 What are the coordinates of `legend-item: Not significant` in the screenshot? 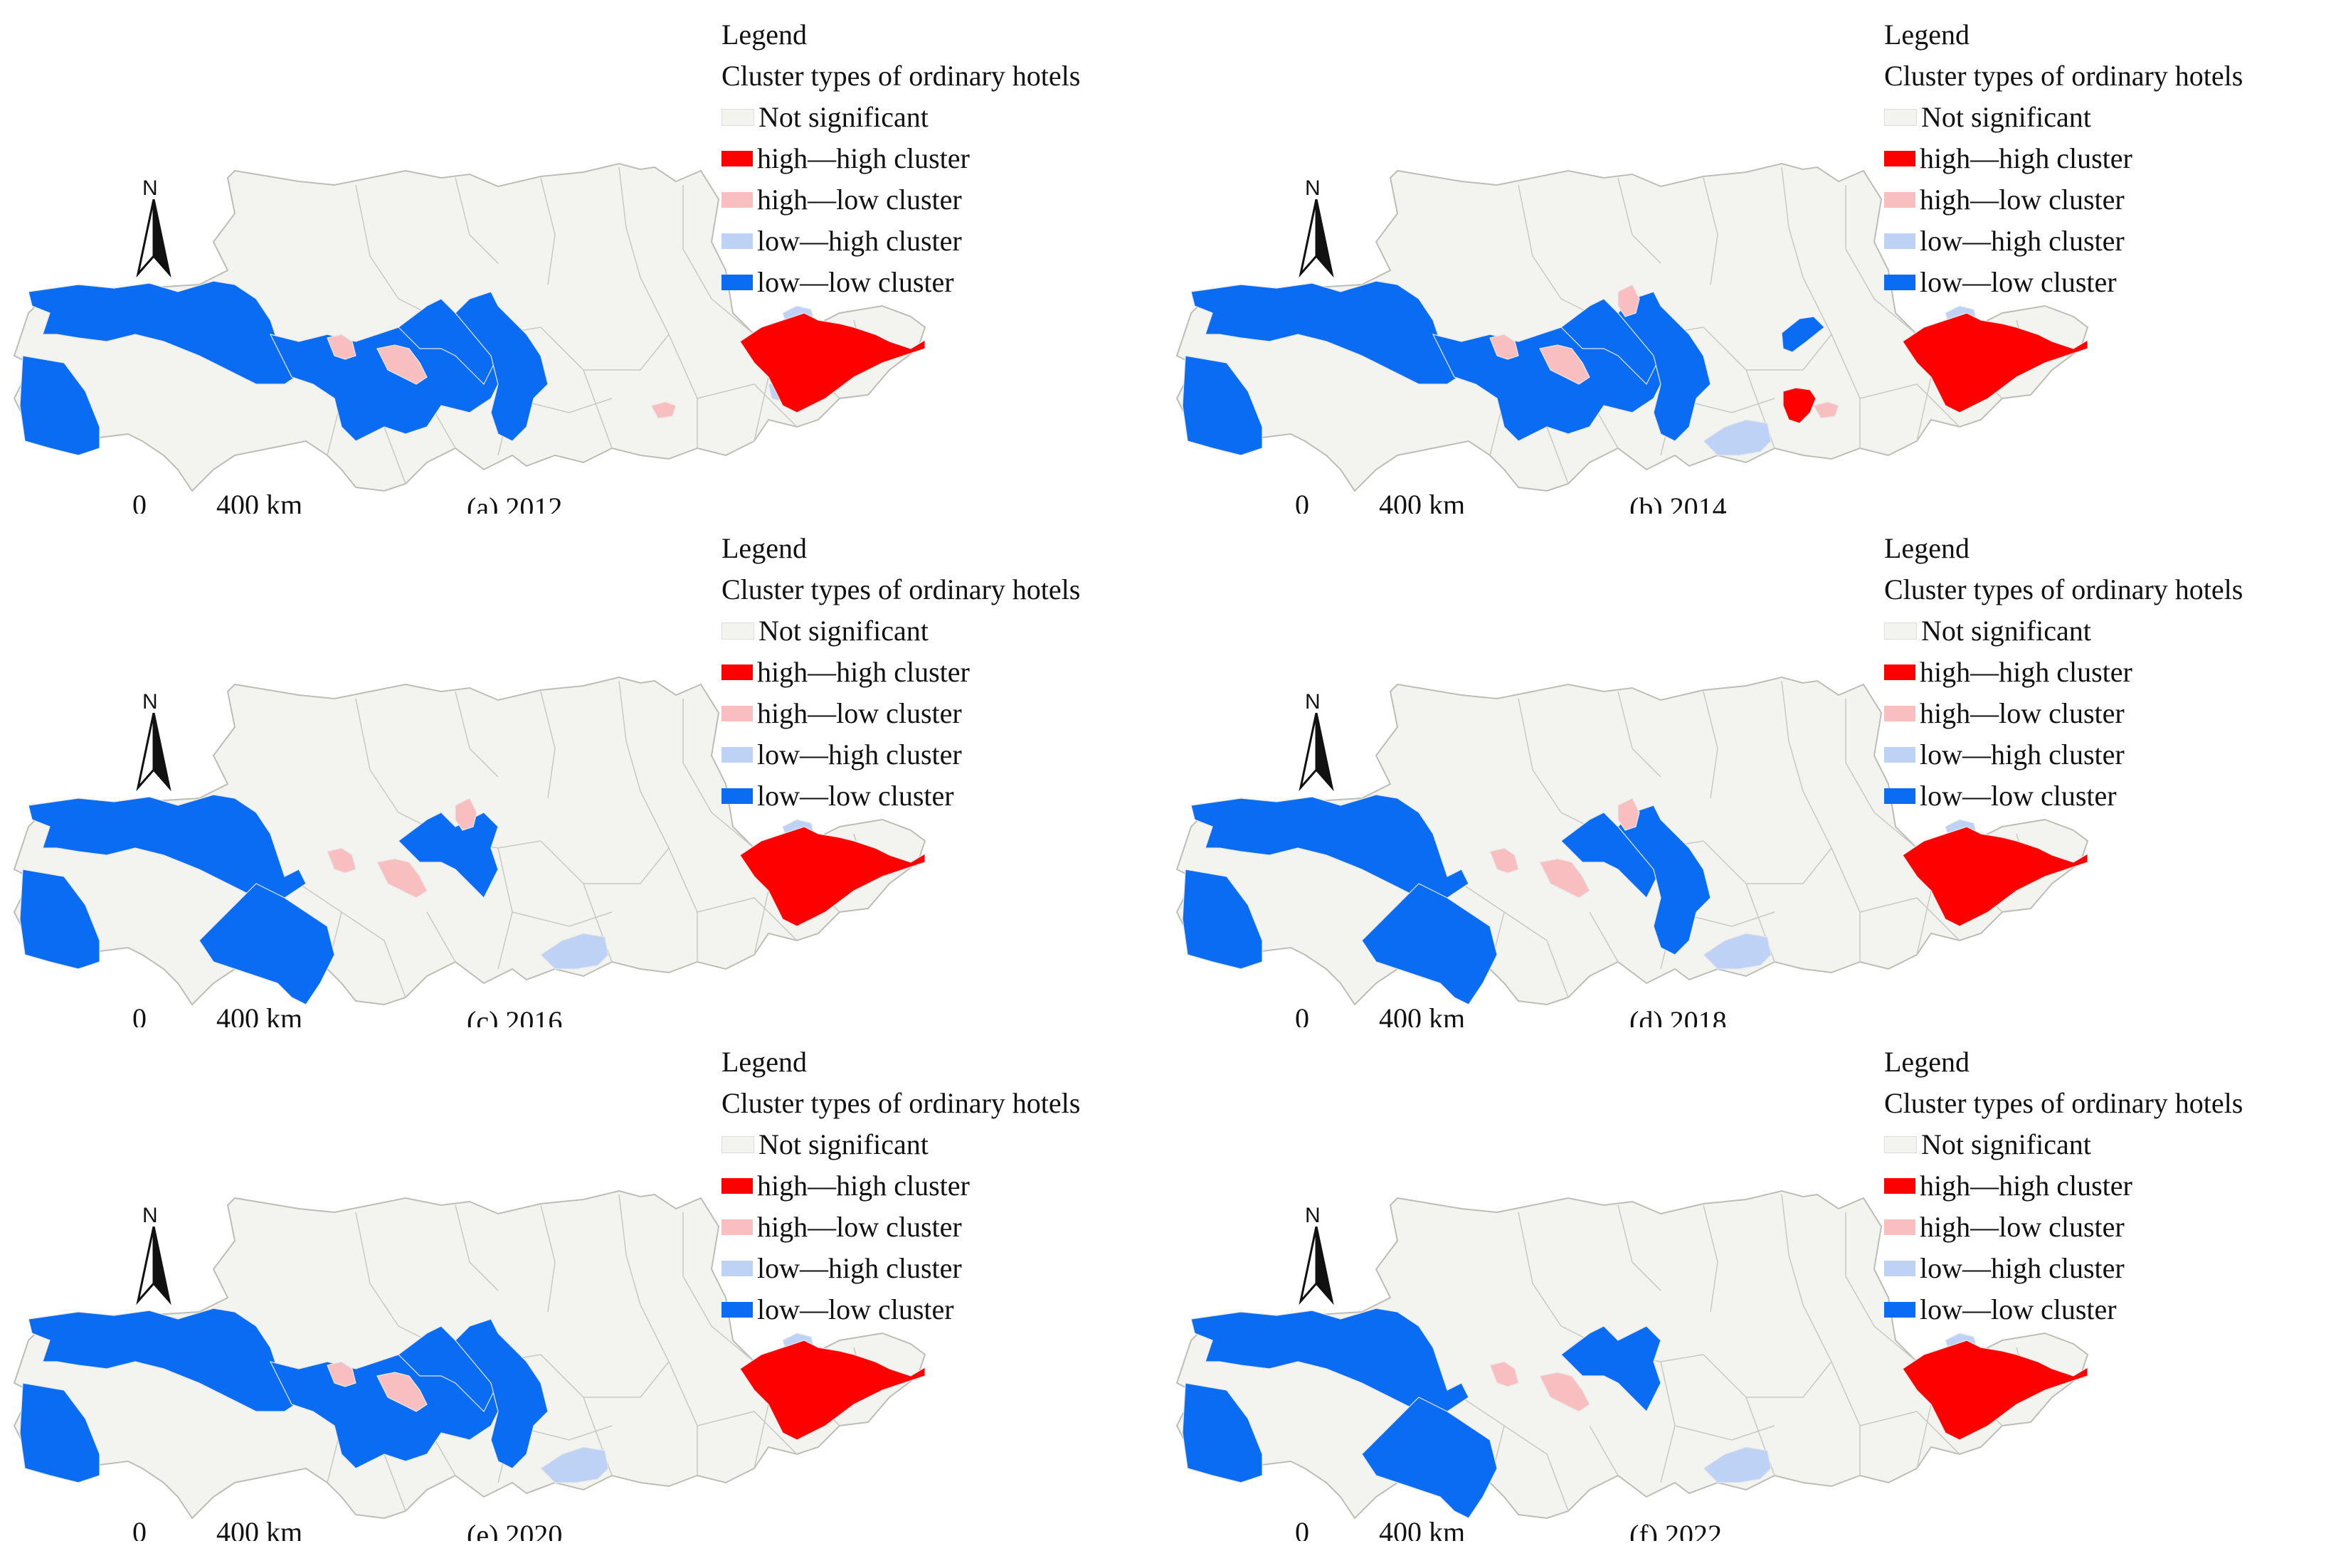 It's located at (2063, 117).